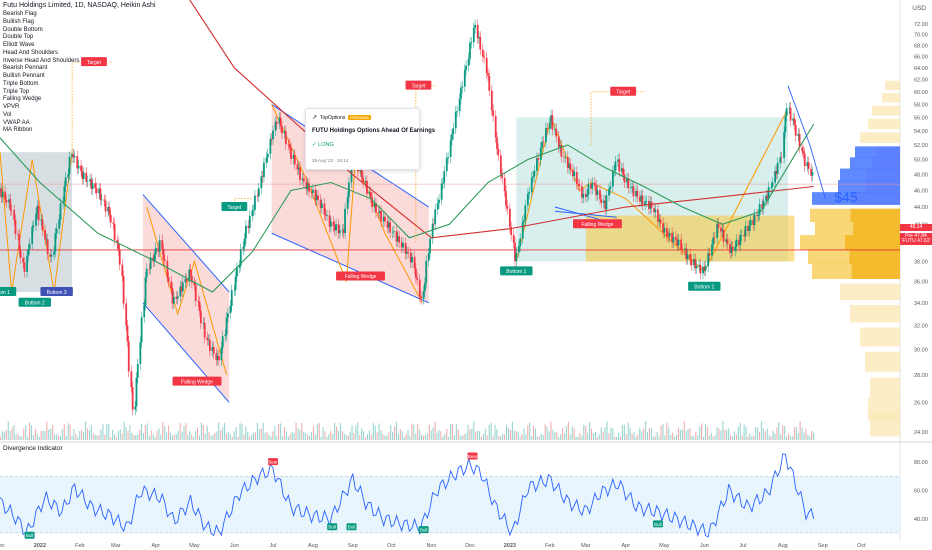 This screenshot has width=932, height=550. What do you see at coordinates (353, 546) in the screenshot?
I see `time-tick-label: Sep` at bounding box center [353, 546].